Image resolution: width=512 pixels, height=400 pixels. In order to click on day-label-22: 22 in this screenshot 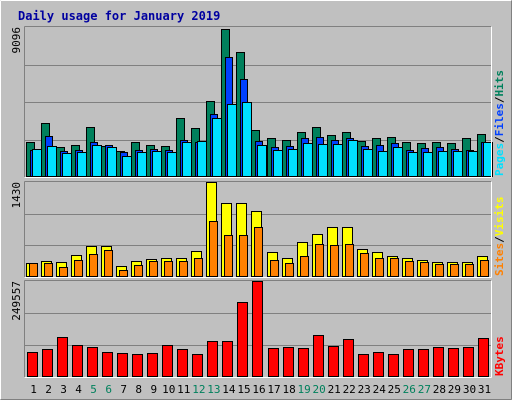, I will do `click(349, 389)`.